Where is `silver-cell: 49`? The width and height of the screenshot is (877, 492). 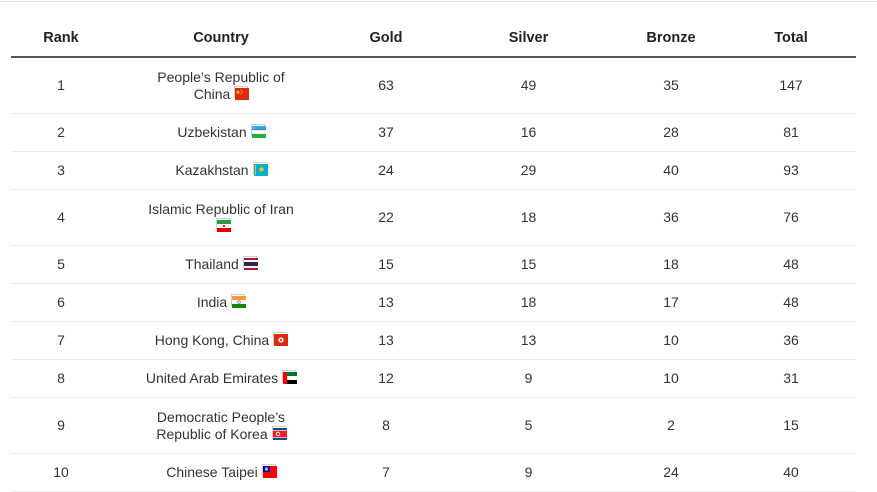
silver-cell: 49 is located at coordinates (528, 85).